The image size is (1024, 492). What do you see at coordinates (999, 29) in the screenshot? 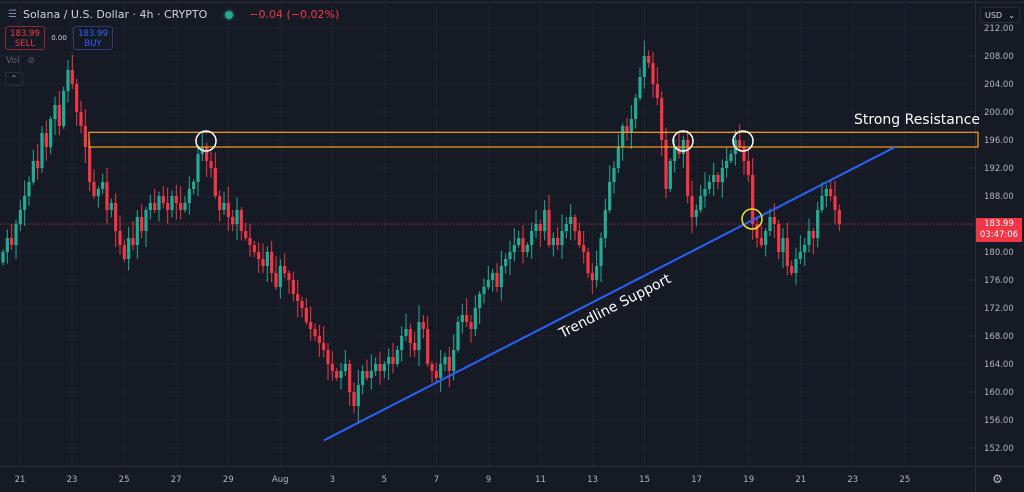
I see `y-tick-label: 212.00` at bounding box center [999, 29].